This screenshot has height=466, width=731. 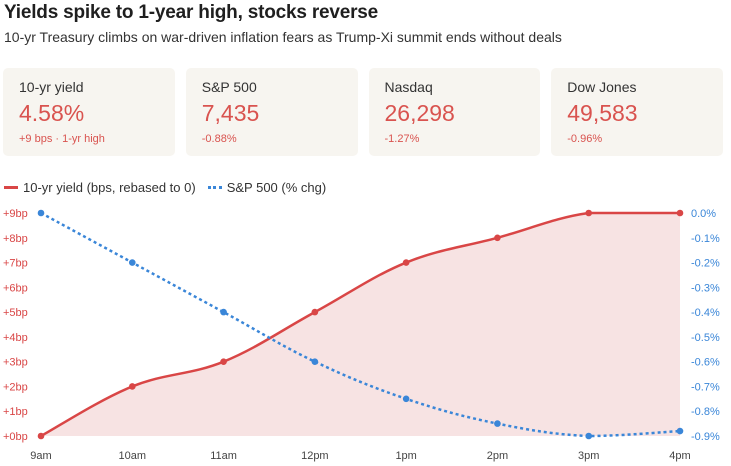 What do you see at coordinates (705, 387) in the screenshot?
I see `right-axis-tick-label: -0.7%` at bounding box center [705, 387].